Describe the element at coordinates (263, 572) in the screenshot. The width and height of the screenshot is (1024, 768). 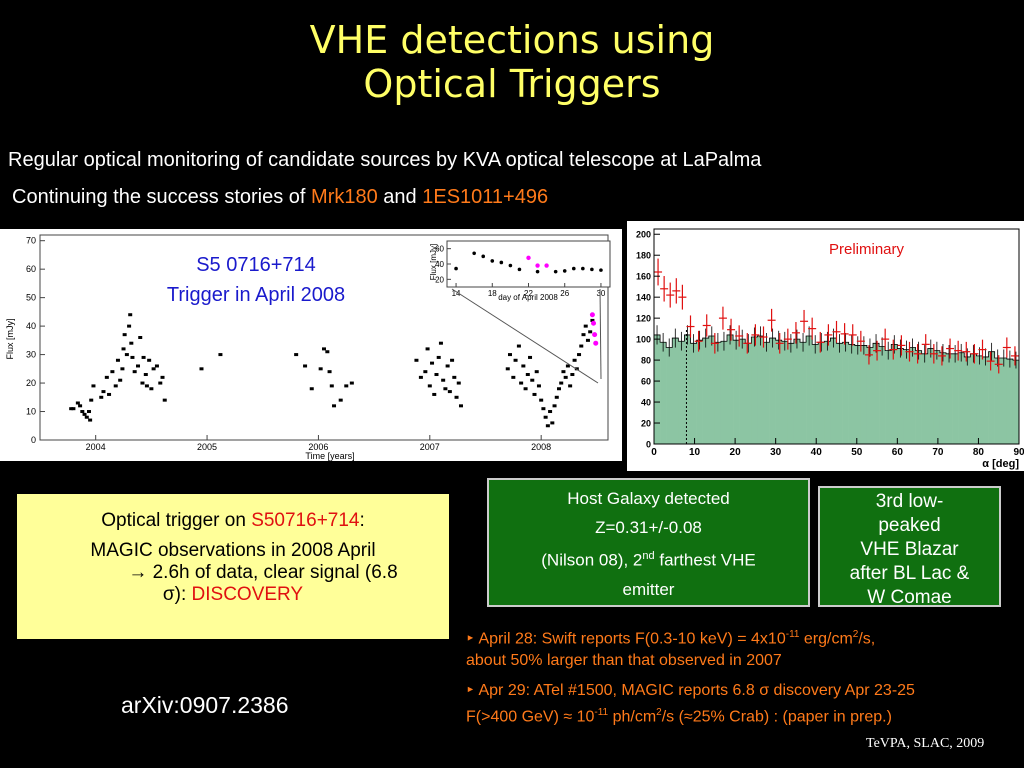
I see `trigger-line-3: → 2.6h of data, clear signal (6.8` at that location.